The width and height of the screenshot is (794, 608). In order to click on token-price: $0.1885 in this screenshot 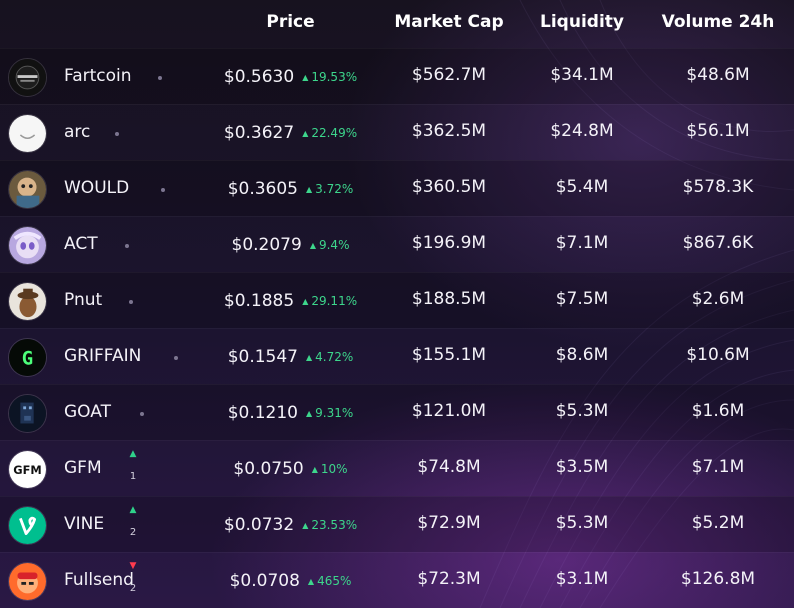, I will do `click(259, 301)`.